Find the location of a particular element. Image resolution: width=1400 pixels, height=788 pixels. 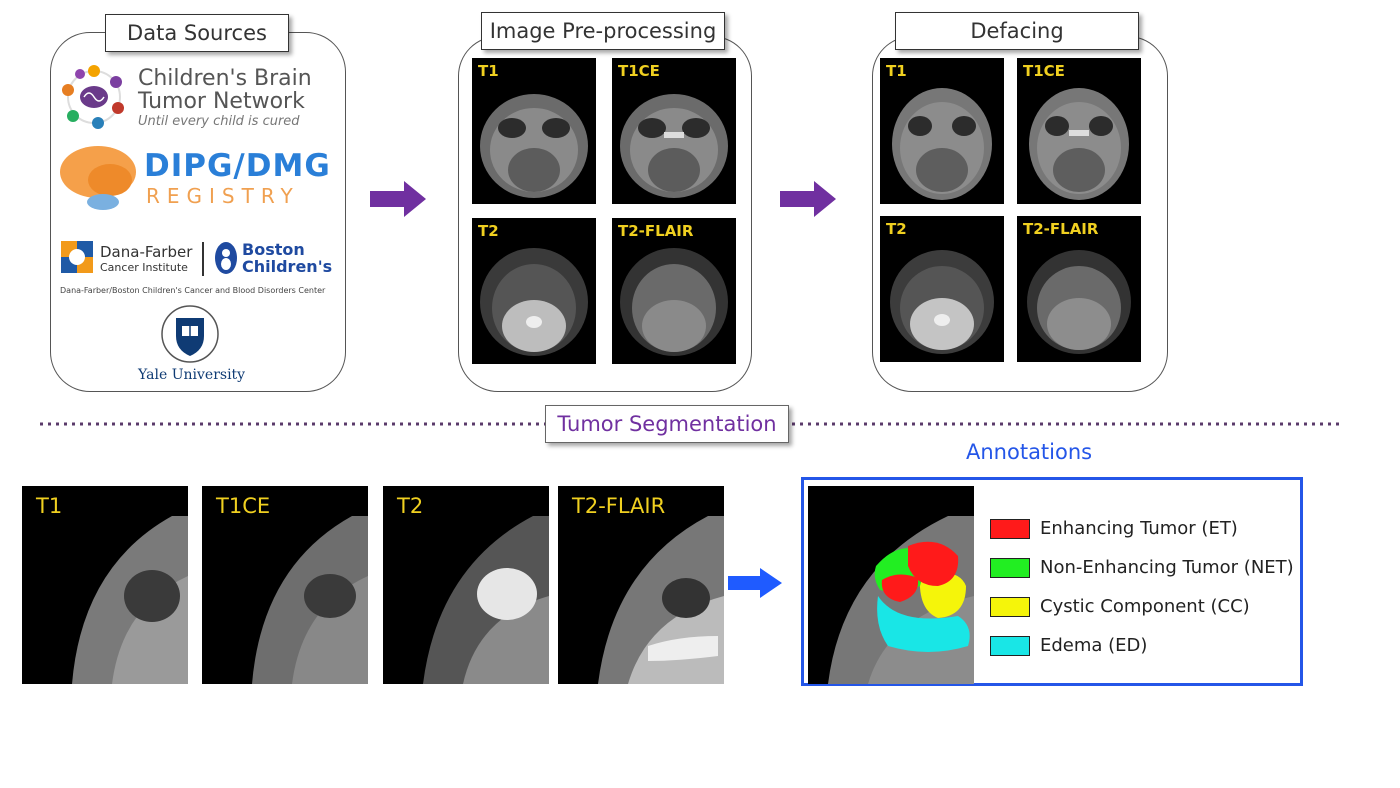

mri-defaced-t1ce: T1CE is located at coordinates (1079, 131).